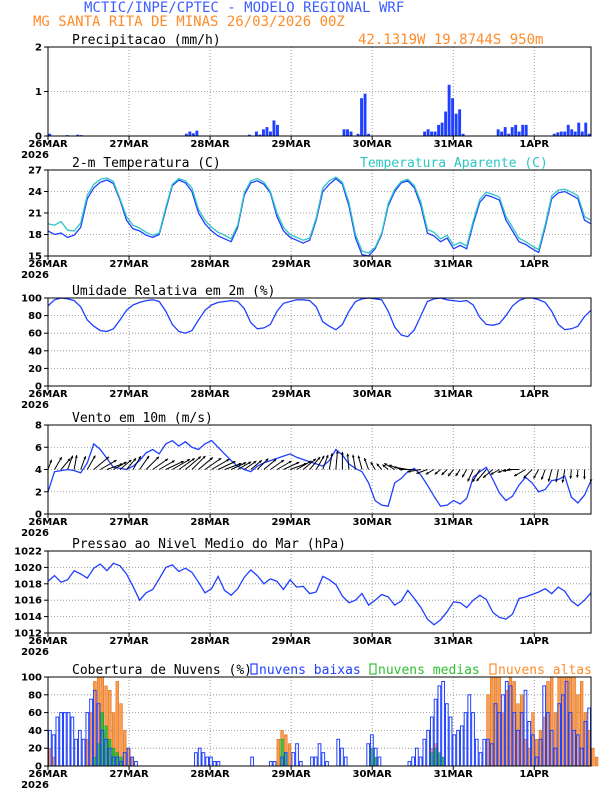  What do you see at coordinates (174, 291) in the screenshot?
I see `rh-title: Umidade Relativa em 2m (%)` at bounding box center [174, 291].